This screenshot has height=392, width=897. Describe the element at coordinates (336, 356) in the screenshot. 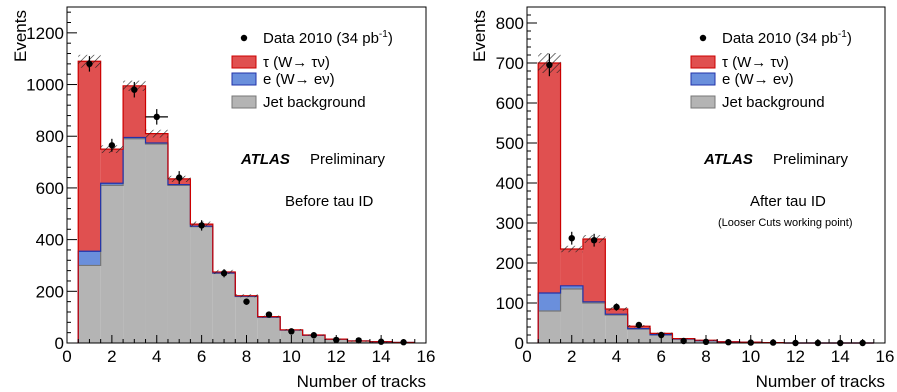

I see `x-tick-label: 12` at that location.